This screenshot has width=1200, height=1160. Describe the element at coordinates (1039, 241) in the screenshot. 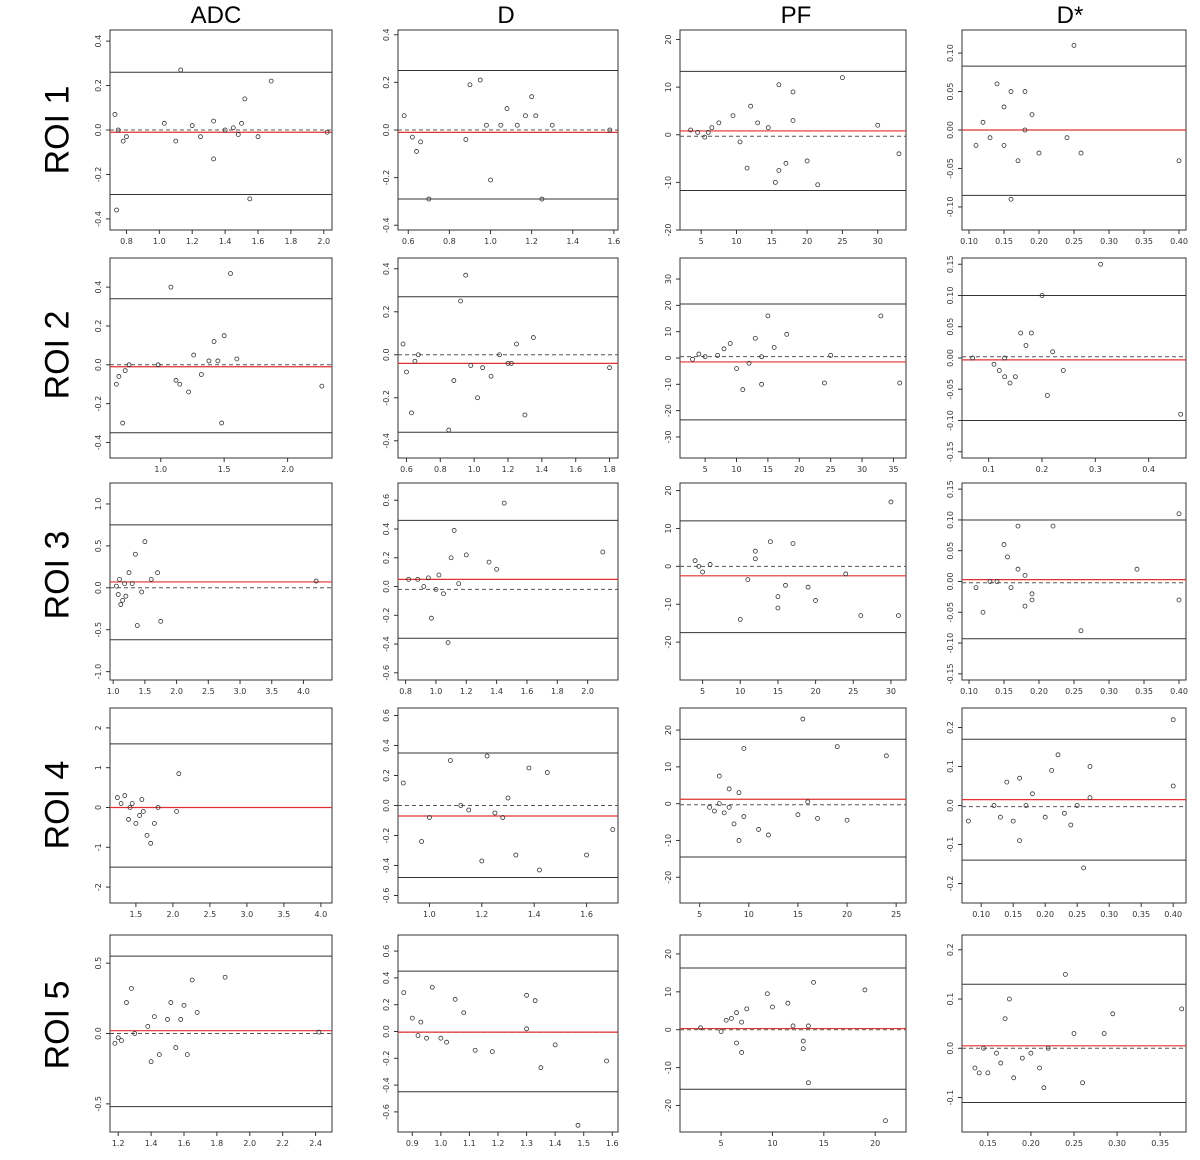

I see `roi-1-dstar-xtick-label-2: 0.20` at that location.